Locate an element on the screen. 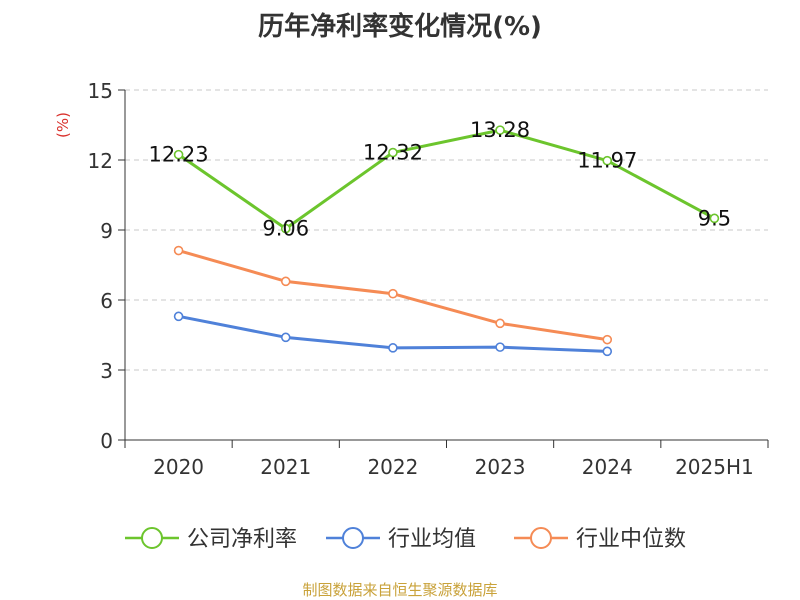 This screenshot has width=800, height=600. x-tick-label: 2022 is located at coordinates (392, 467).